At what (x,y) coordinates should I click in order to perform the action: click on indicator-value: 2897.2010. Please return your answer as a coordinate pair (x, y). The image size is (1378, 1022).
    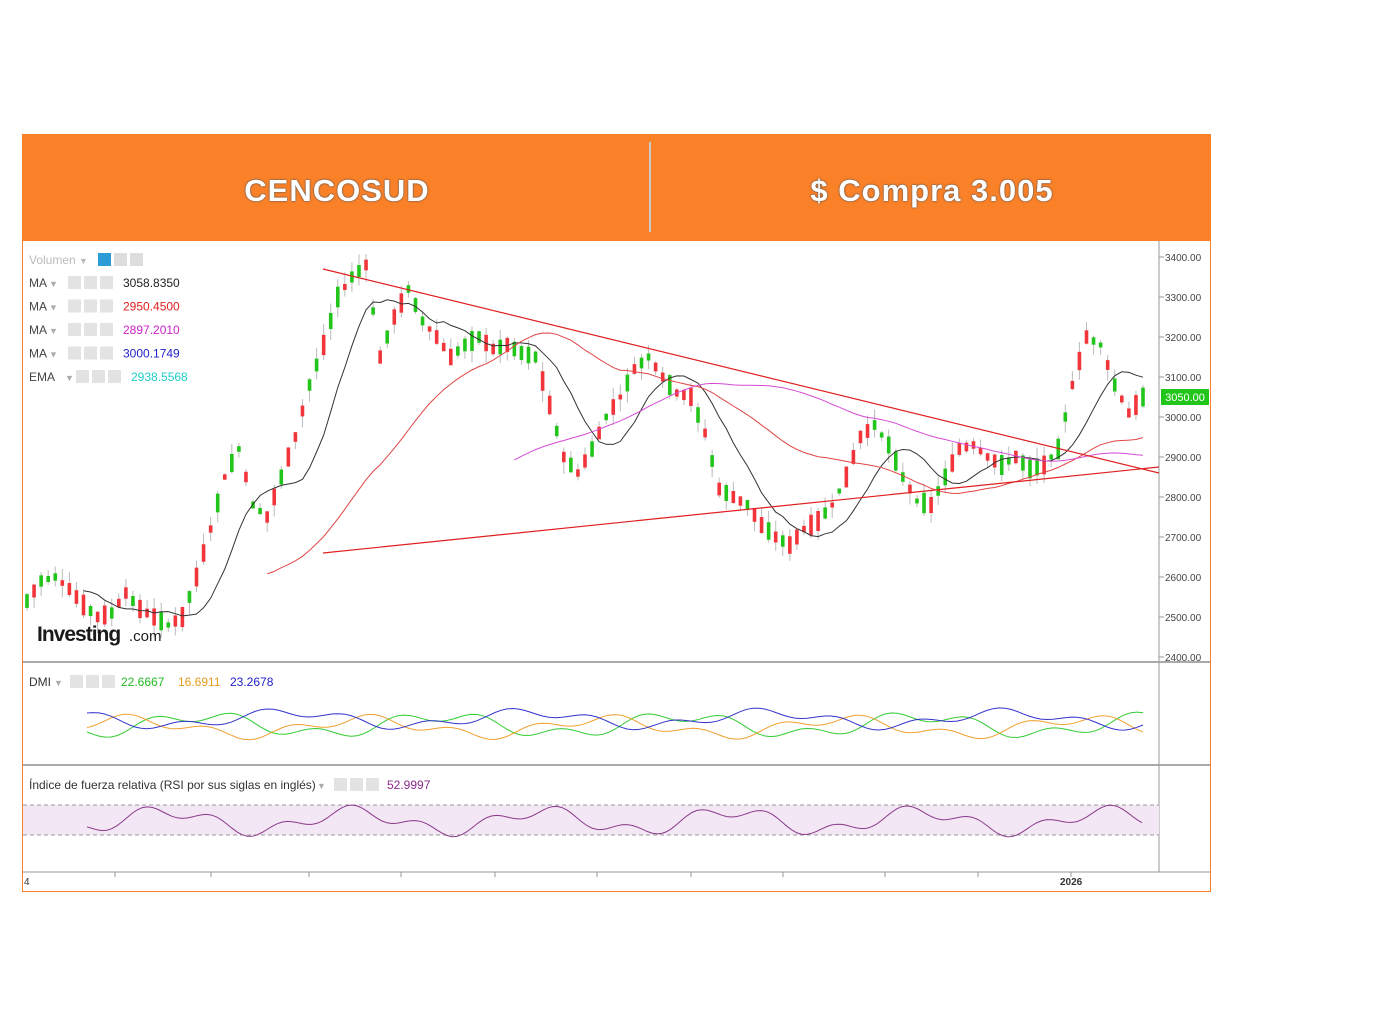
    Looking at the image, I should click on (151, 330).